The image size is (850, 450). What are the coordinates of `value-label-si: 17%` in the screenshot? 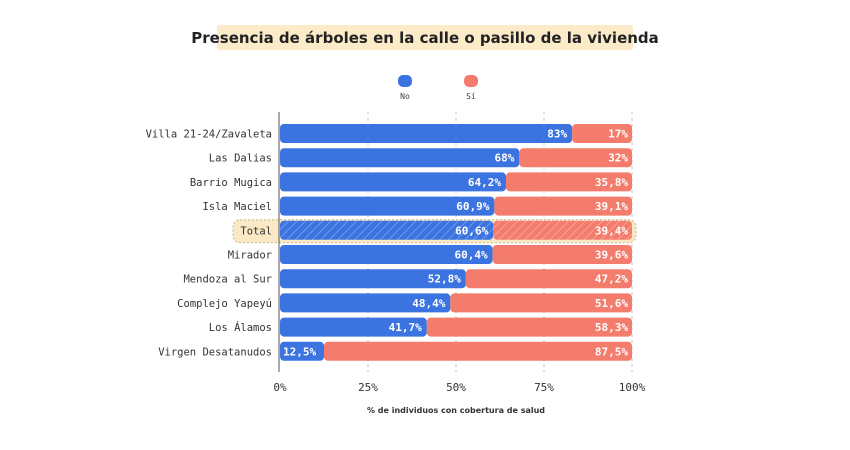 It's located at (618, 134).